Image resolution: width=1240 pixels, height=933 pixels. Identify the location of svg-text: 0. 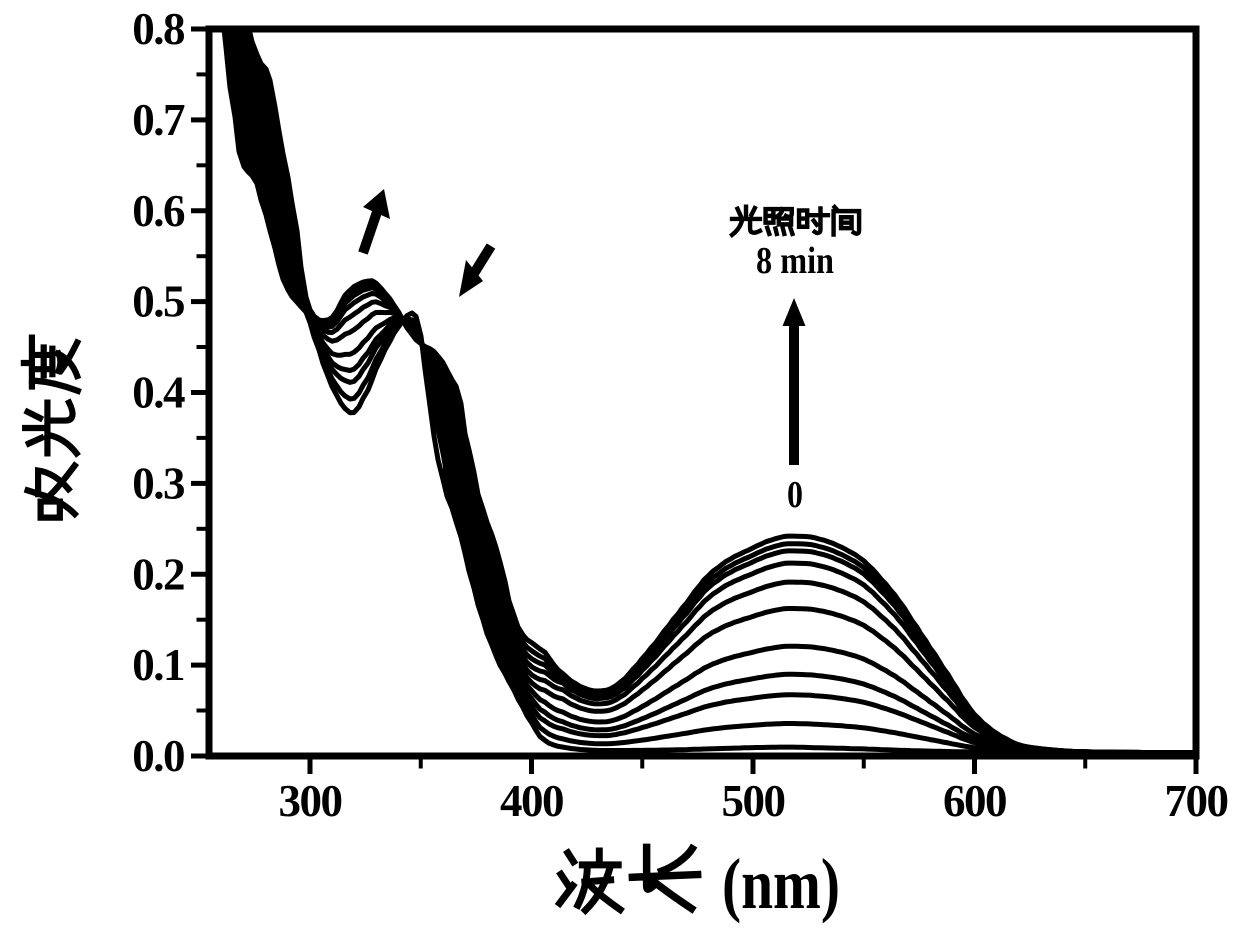
(795, 495).